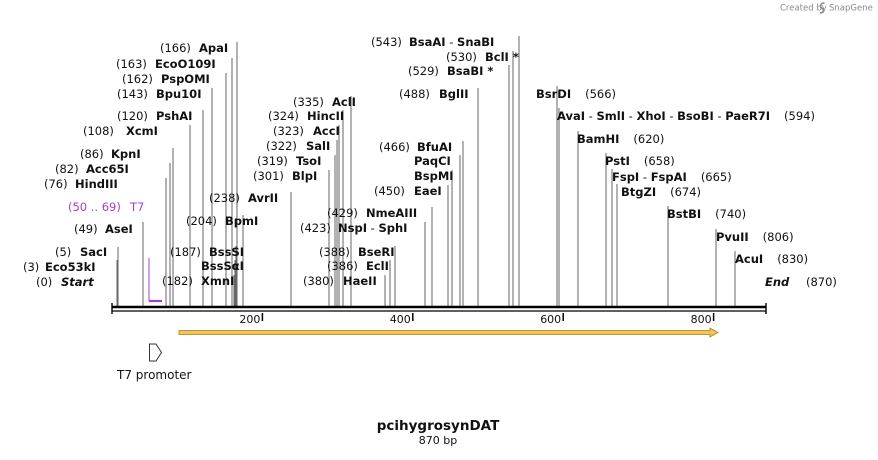  Describe the element at coordinates (213, 48) in the screenshot. I see `site-name: ApaI` at that location.